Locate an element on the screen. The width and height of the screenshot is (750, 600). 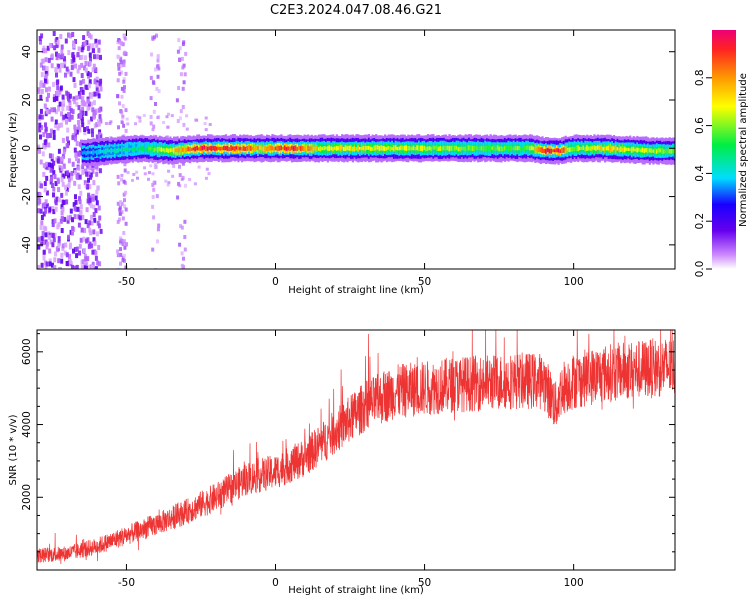
y-tick-label: -20 is located at coordinates (27, 196).